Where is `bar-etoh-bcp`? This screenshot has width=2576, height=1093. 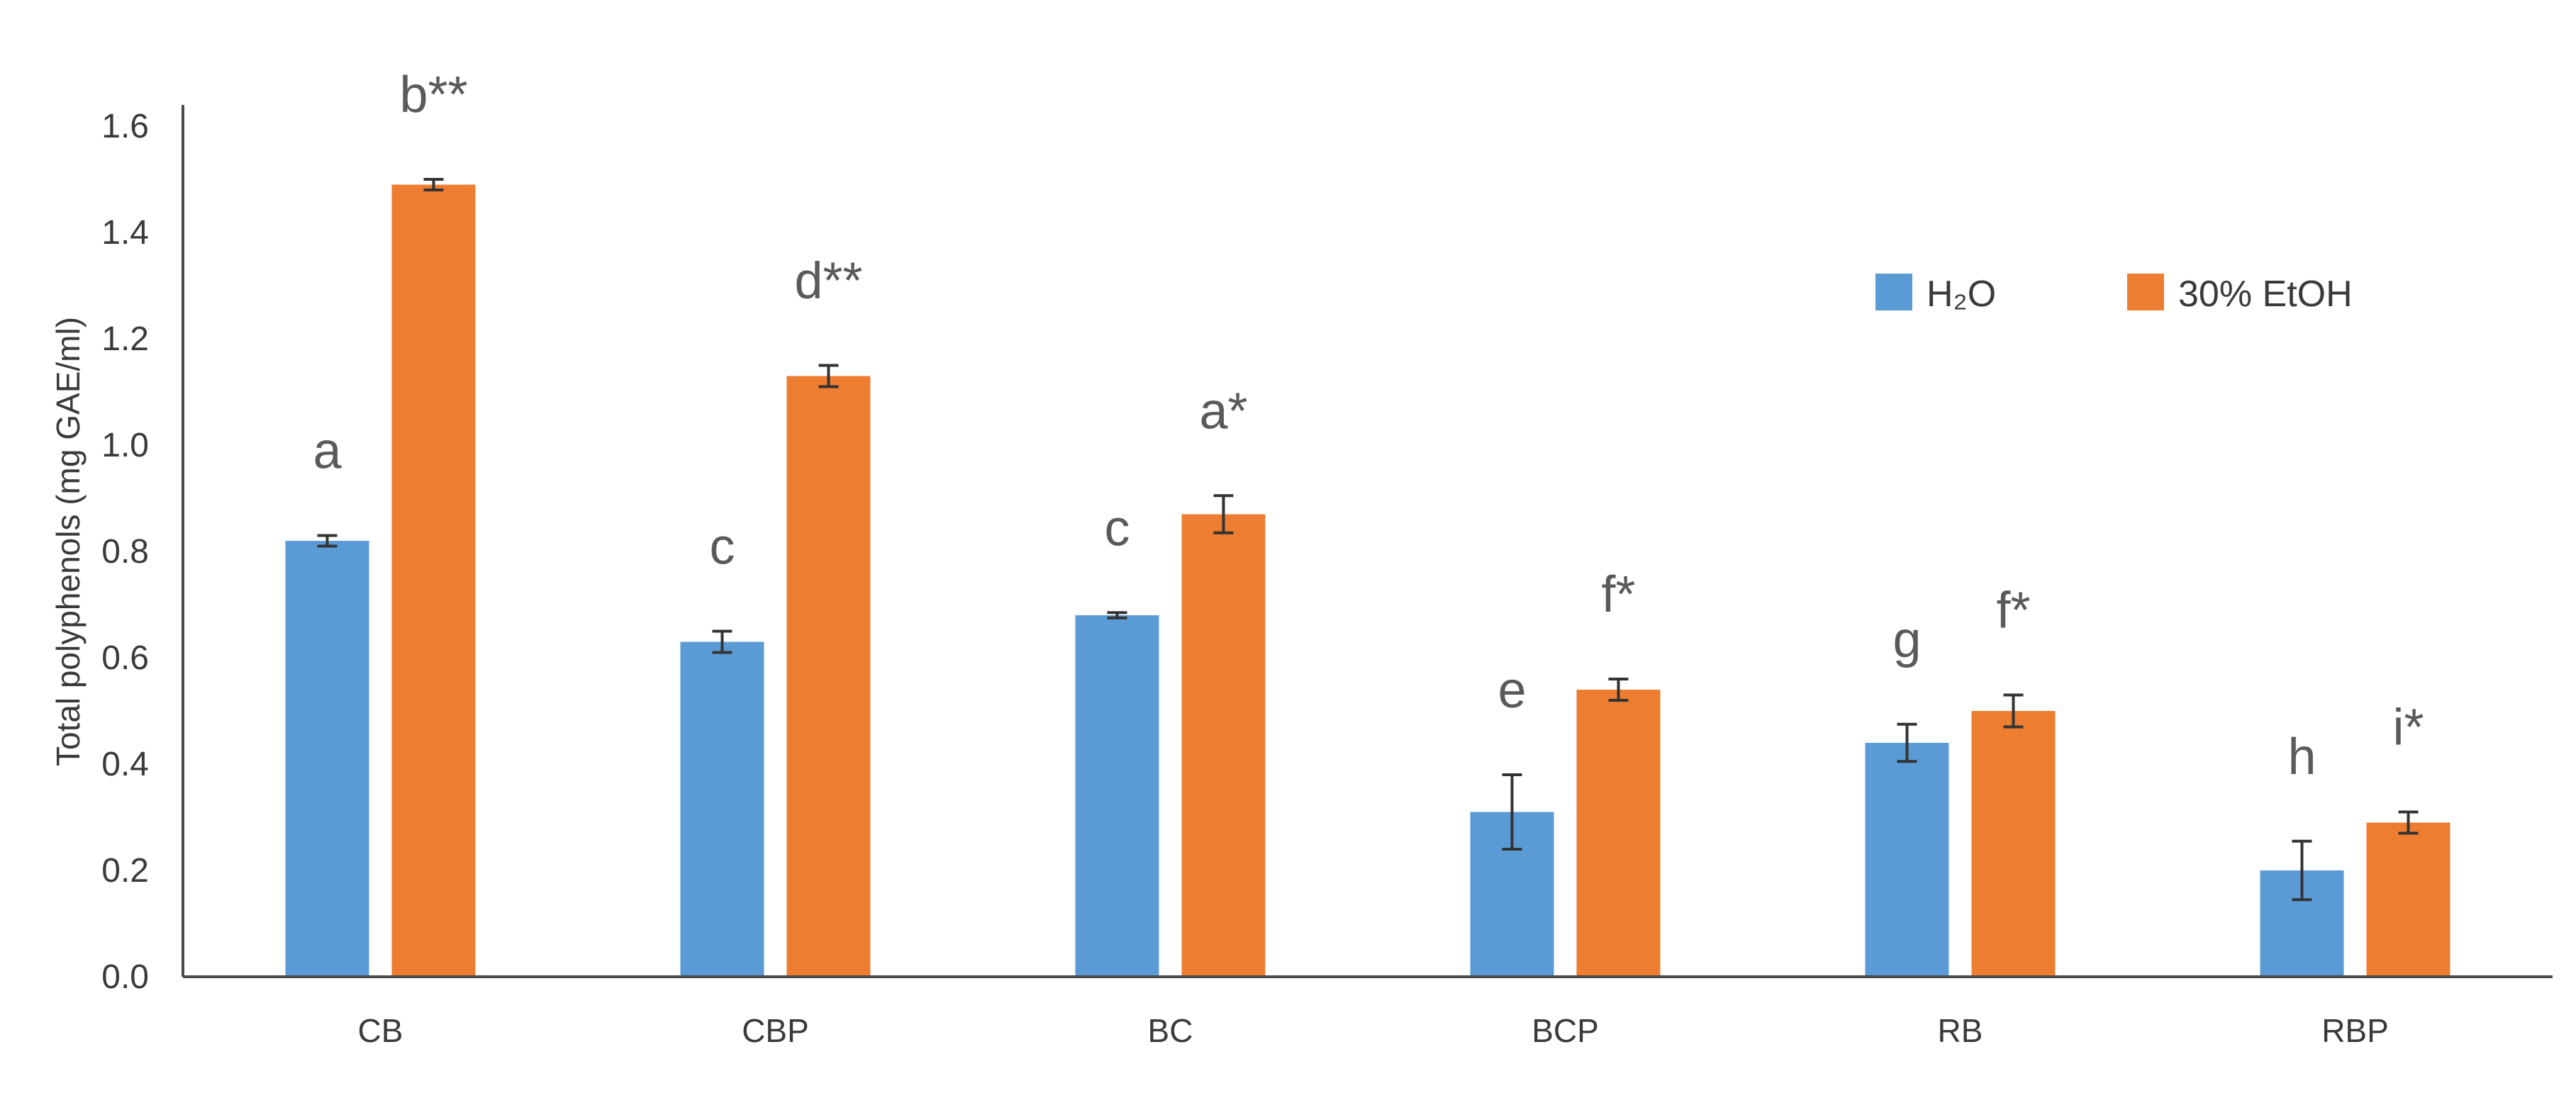 bar-etoh-bcp is located at coordinates (1618, 833).